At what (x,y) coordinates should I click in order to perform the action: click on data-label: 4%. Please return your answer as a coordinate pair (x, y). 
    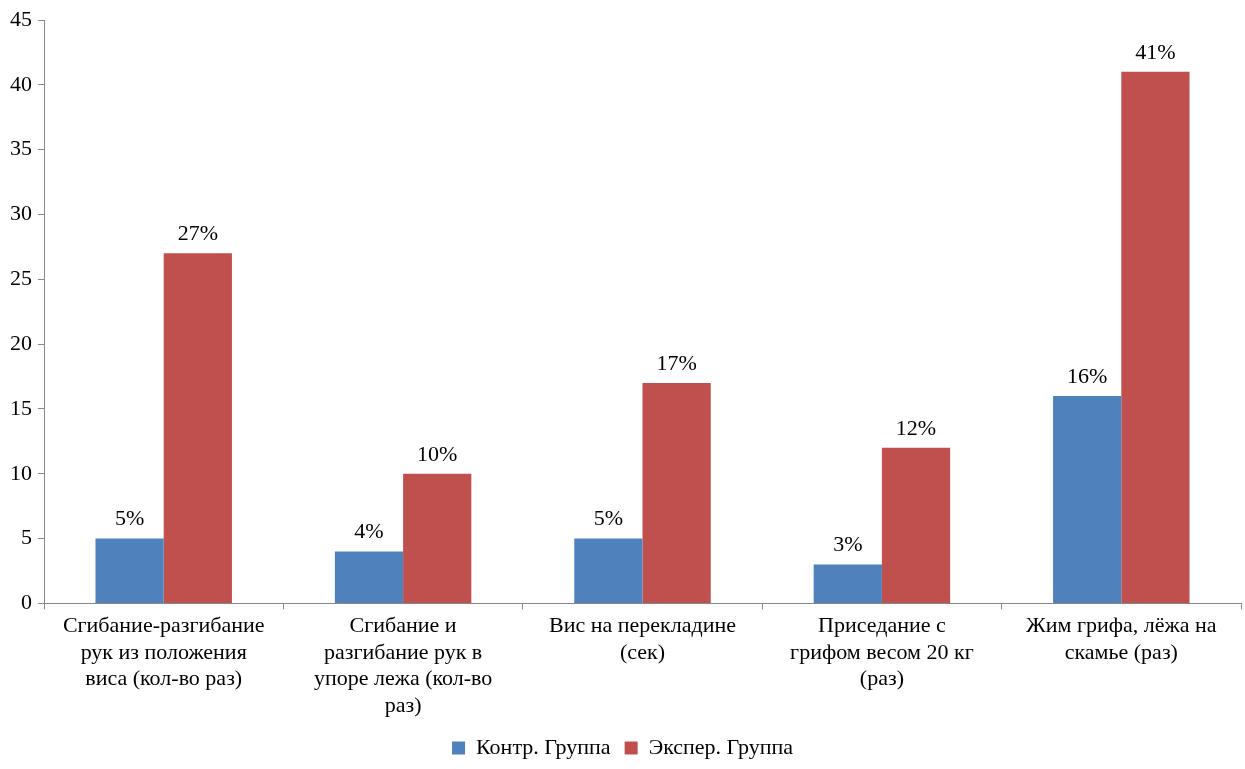
    Looking at the image, I should click on (369, 531).